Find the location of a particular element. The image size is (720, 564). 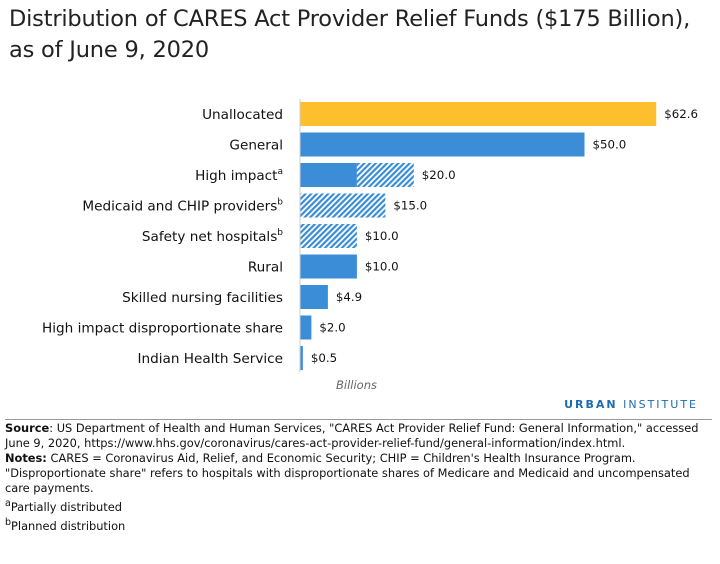

brand-strong: URBAN is located at coordinates (591, 404).